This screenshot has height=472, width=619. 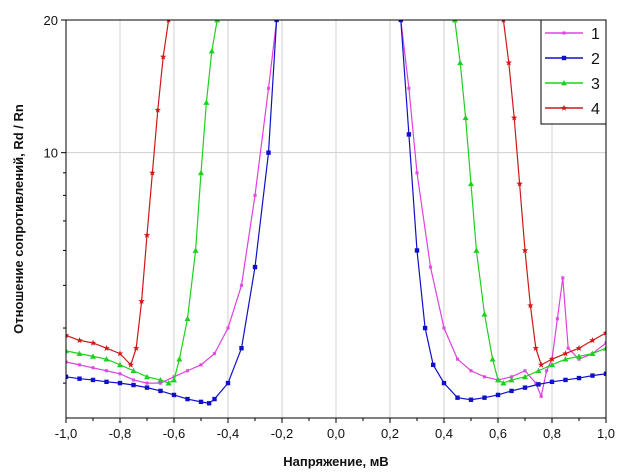 I want to click on legend-label-1: 1, so click(x=595, y=34).